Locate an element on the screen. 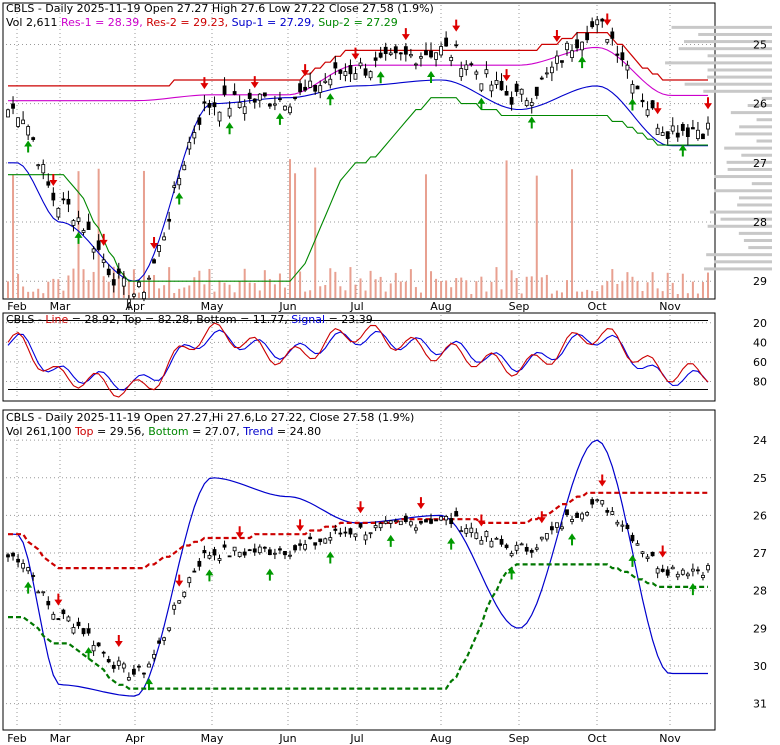 Image resolution: width=780 pixels, height=745 pixels. panel1-y-axis: 29 28 27 26 25 is located at coordinates (760, 163).